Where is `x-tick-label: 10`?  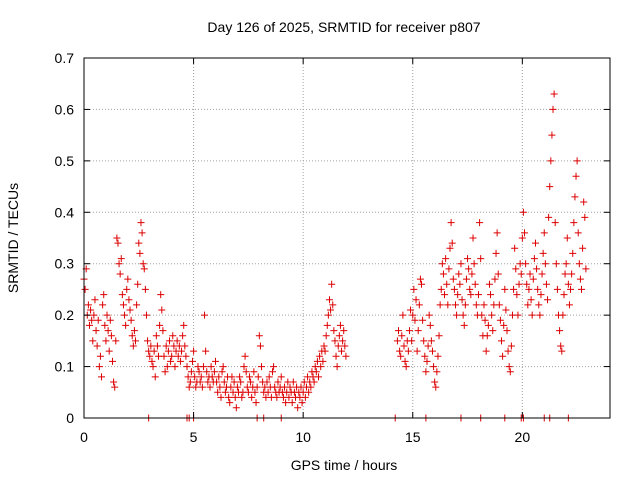
x-tick-label: 10 is located at coordinates (303, 437).